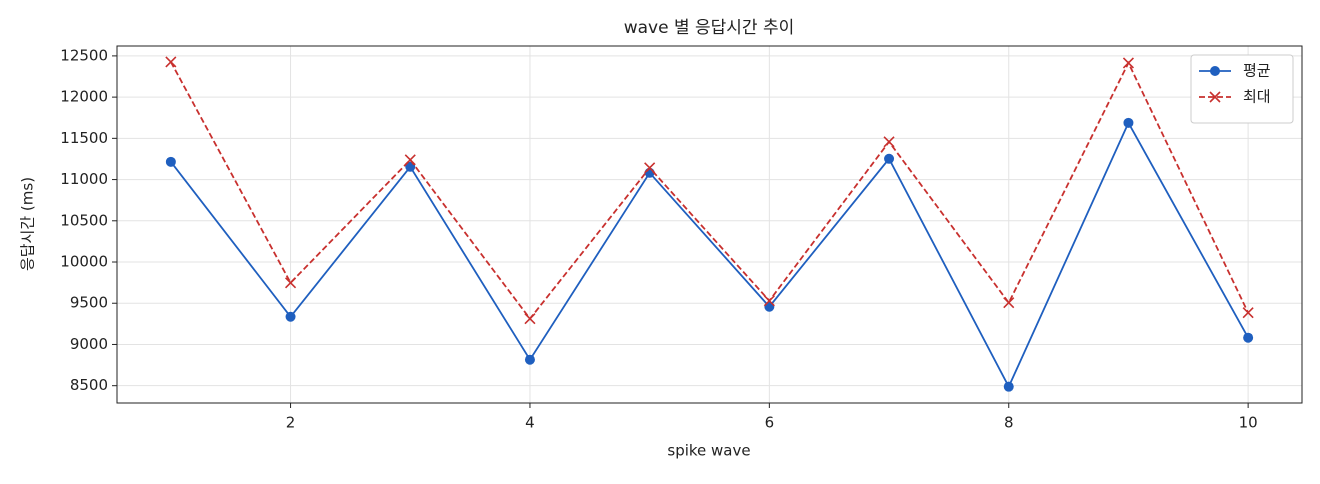 The height and width of the screenshot is (484, 1320). I want to click on y-tick-label: 12500, so click(84, 55).